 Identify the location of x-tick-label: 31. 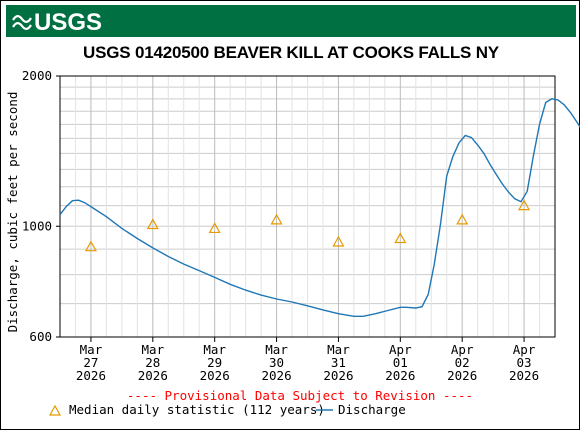
(338, 362).